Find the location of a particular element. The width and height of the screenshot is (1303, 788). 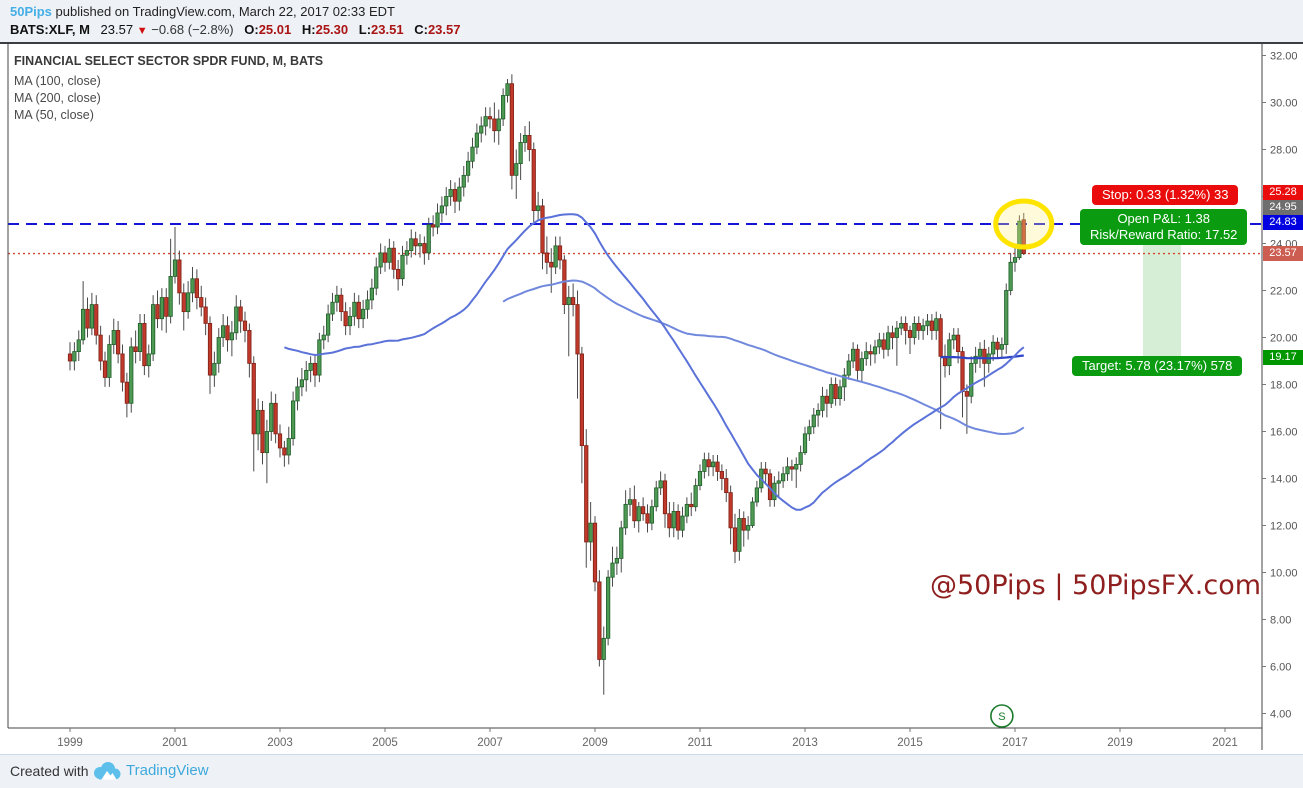

yellow-highlight-ellipse is located at coordinates (1024, 224).